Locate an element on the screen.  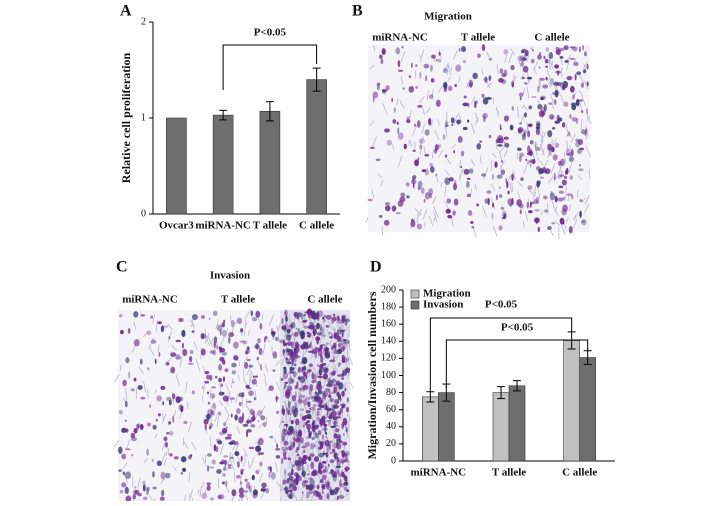
legend-swatch is located at coordinates (415, 294).